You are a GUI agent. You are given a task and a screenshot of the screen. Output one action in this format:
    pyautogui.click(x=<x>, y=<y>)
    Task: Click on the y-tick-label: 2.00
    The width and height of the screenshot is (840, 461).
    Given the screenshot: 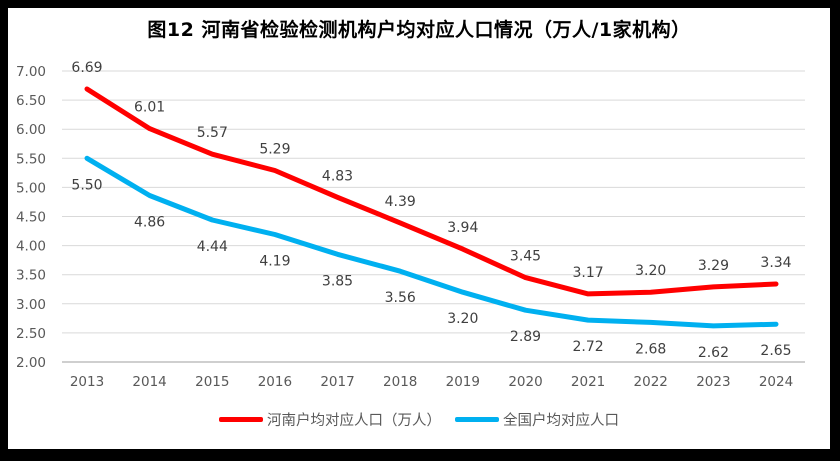 What is the action you would take?
    pyautogui.click(x=31, y=363)
    